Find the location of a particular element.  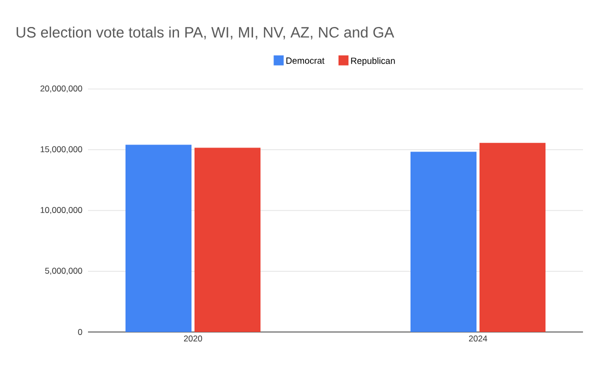

y-tick-label: 5,000,000 is located at coordinates (63, 271).